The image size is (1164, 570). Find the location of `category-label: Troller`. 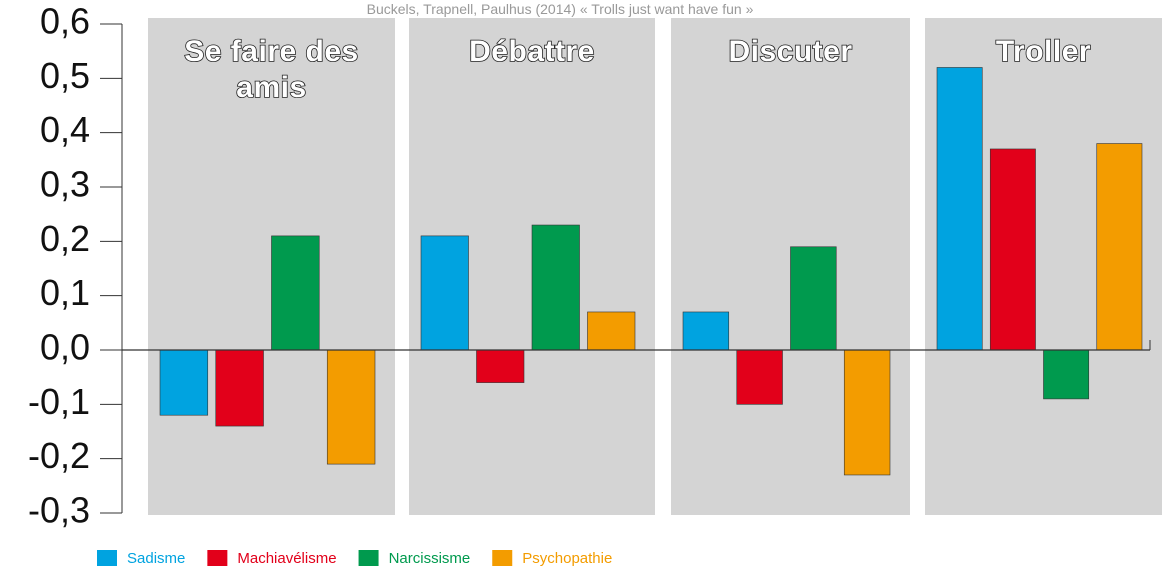

category-label: Troller is located at coordinates (1043, 51).